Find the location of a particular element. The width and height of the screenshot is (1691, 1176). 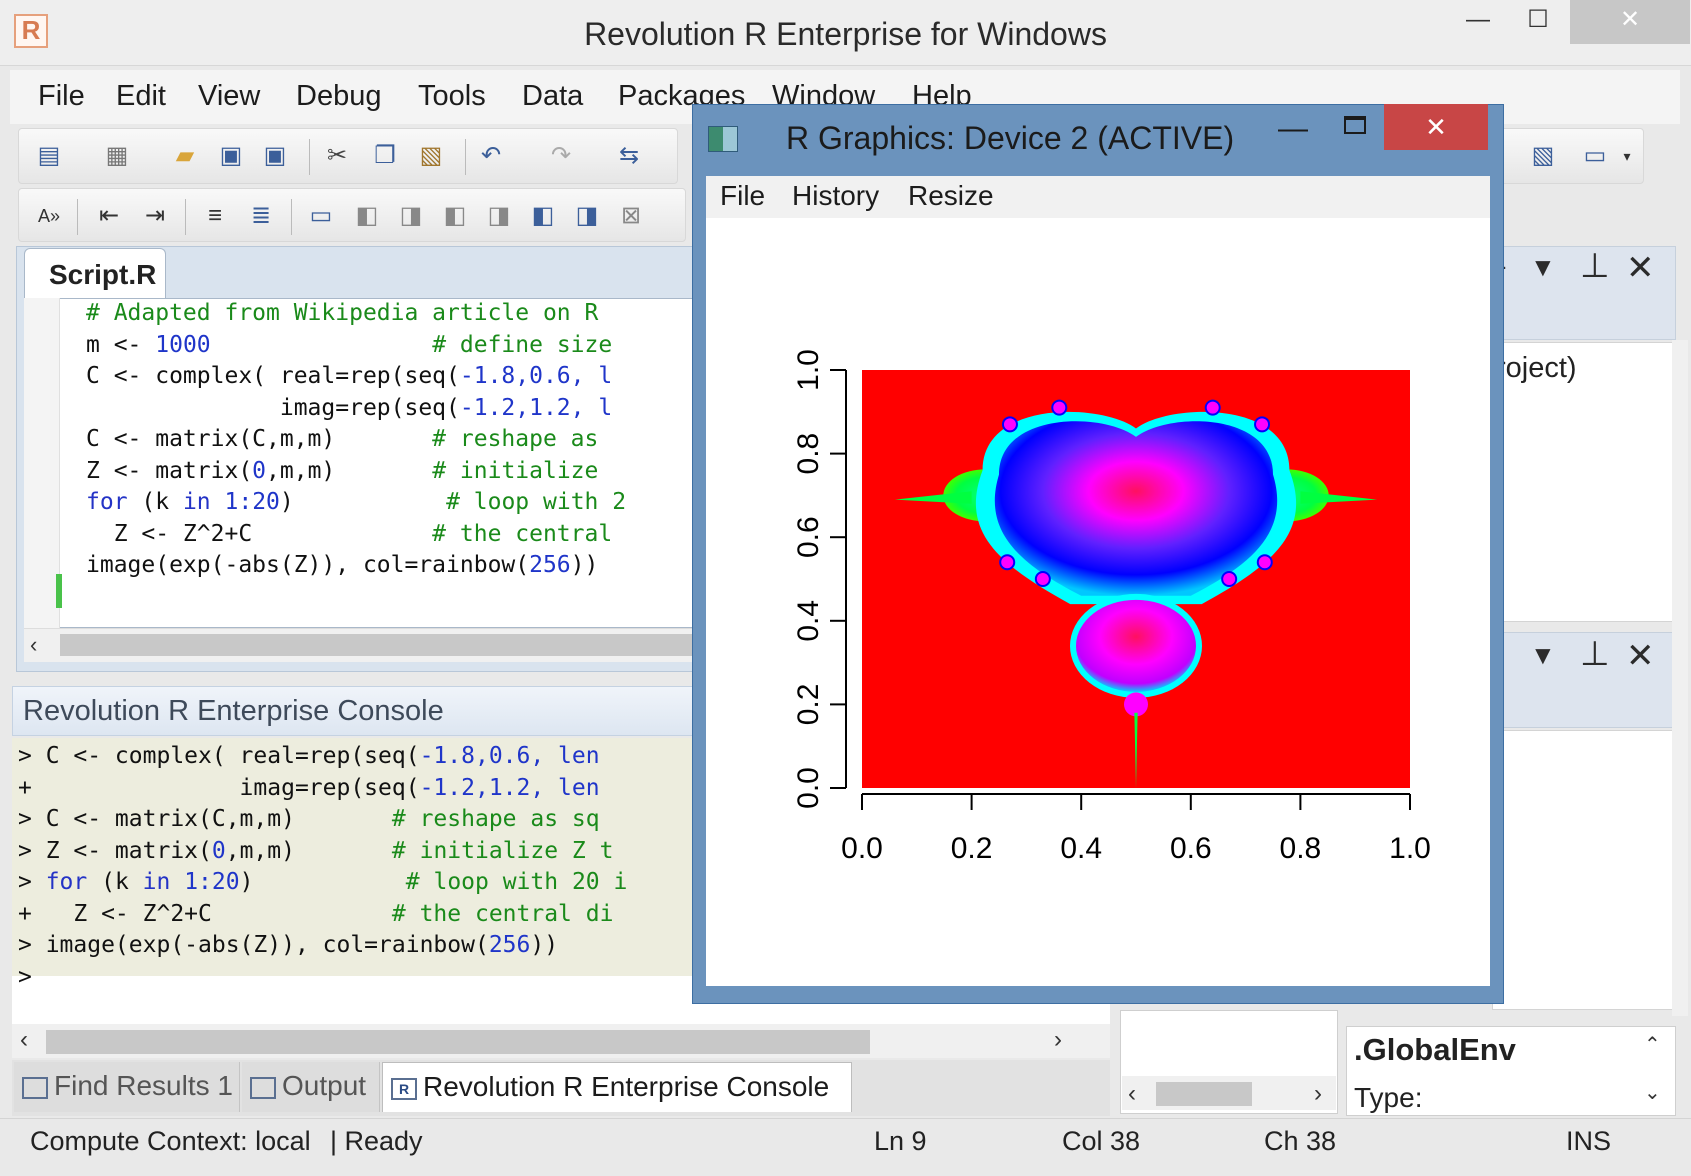

console-line: > for (k in 1:20) # loop with 20 i is located at coordinates (322, 882).